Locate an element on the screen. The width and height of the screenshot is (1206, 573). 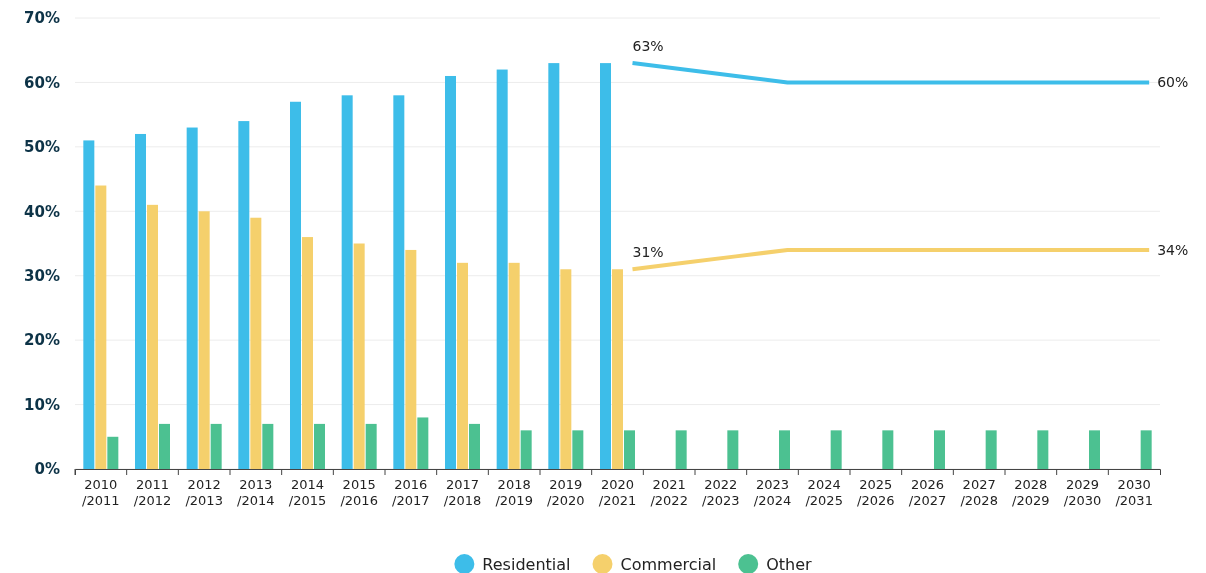
x-tick-label: 2014/2015 is located at coordinates (307, 493).